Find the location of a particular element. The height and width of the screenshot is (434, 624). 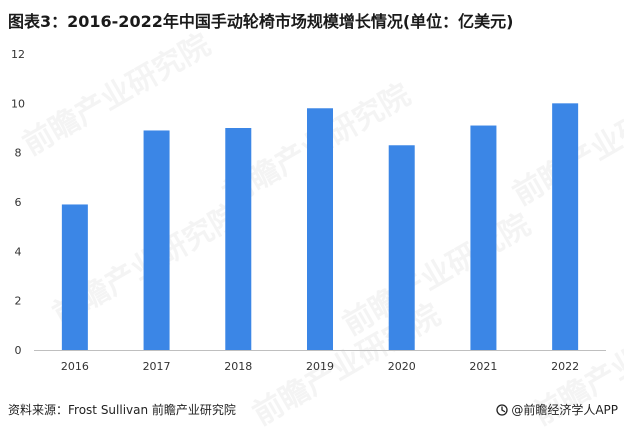

x-tick-label: 2022 is located at coordinates (565, 366).